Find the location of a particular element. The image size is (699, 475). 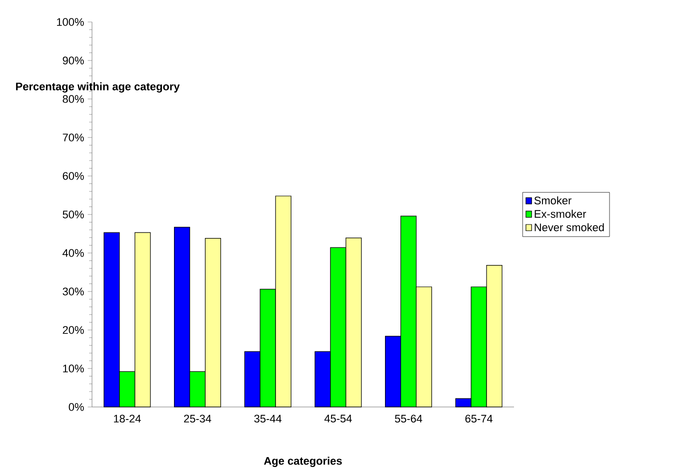

y-tick-label: 80% is located at coordinates (73, 99).